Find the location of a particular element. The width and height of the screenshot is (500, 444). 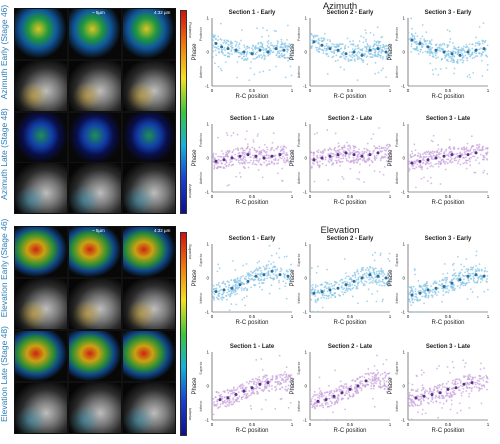

micrograph-r3-map-c2 is located at coordinates (95, 252).